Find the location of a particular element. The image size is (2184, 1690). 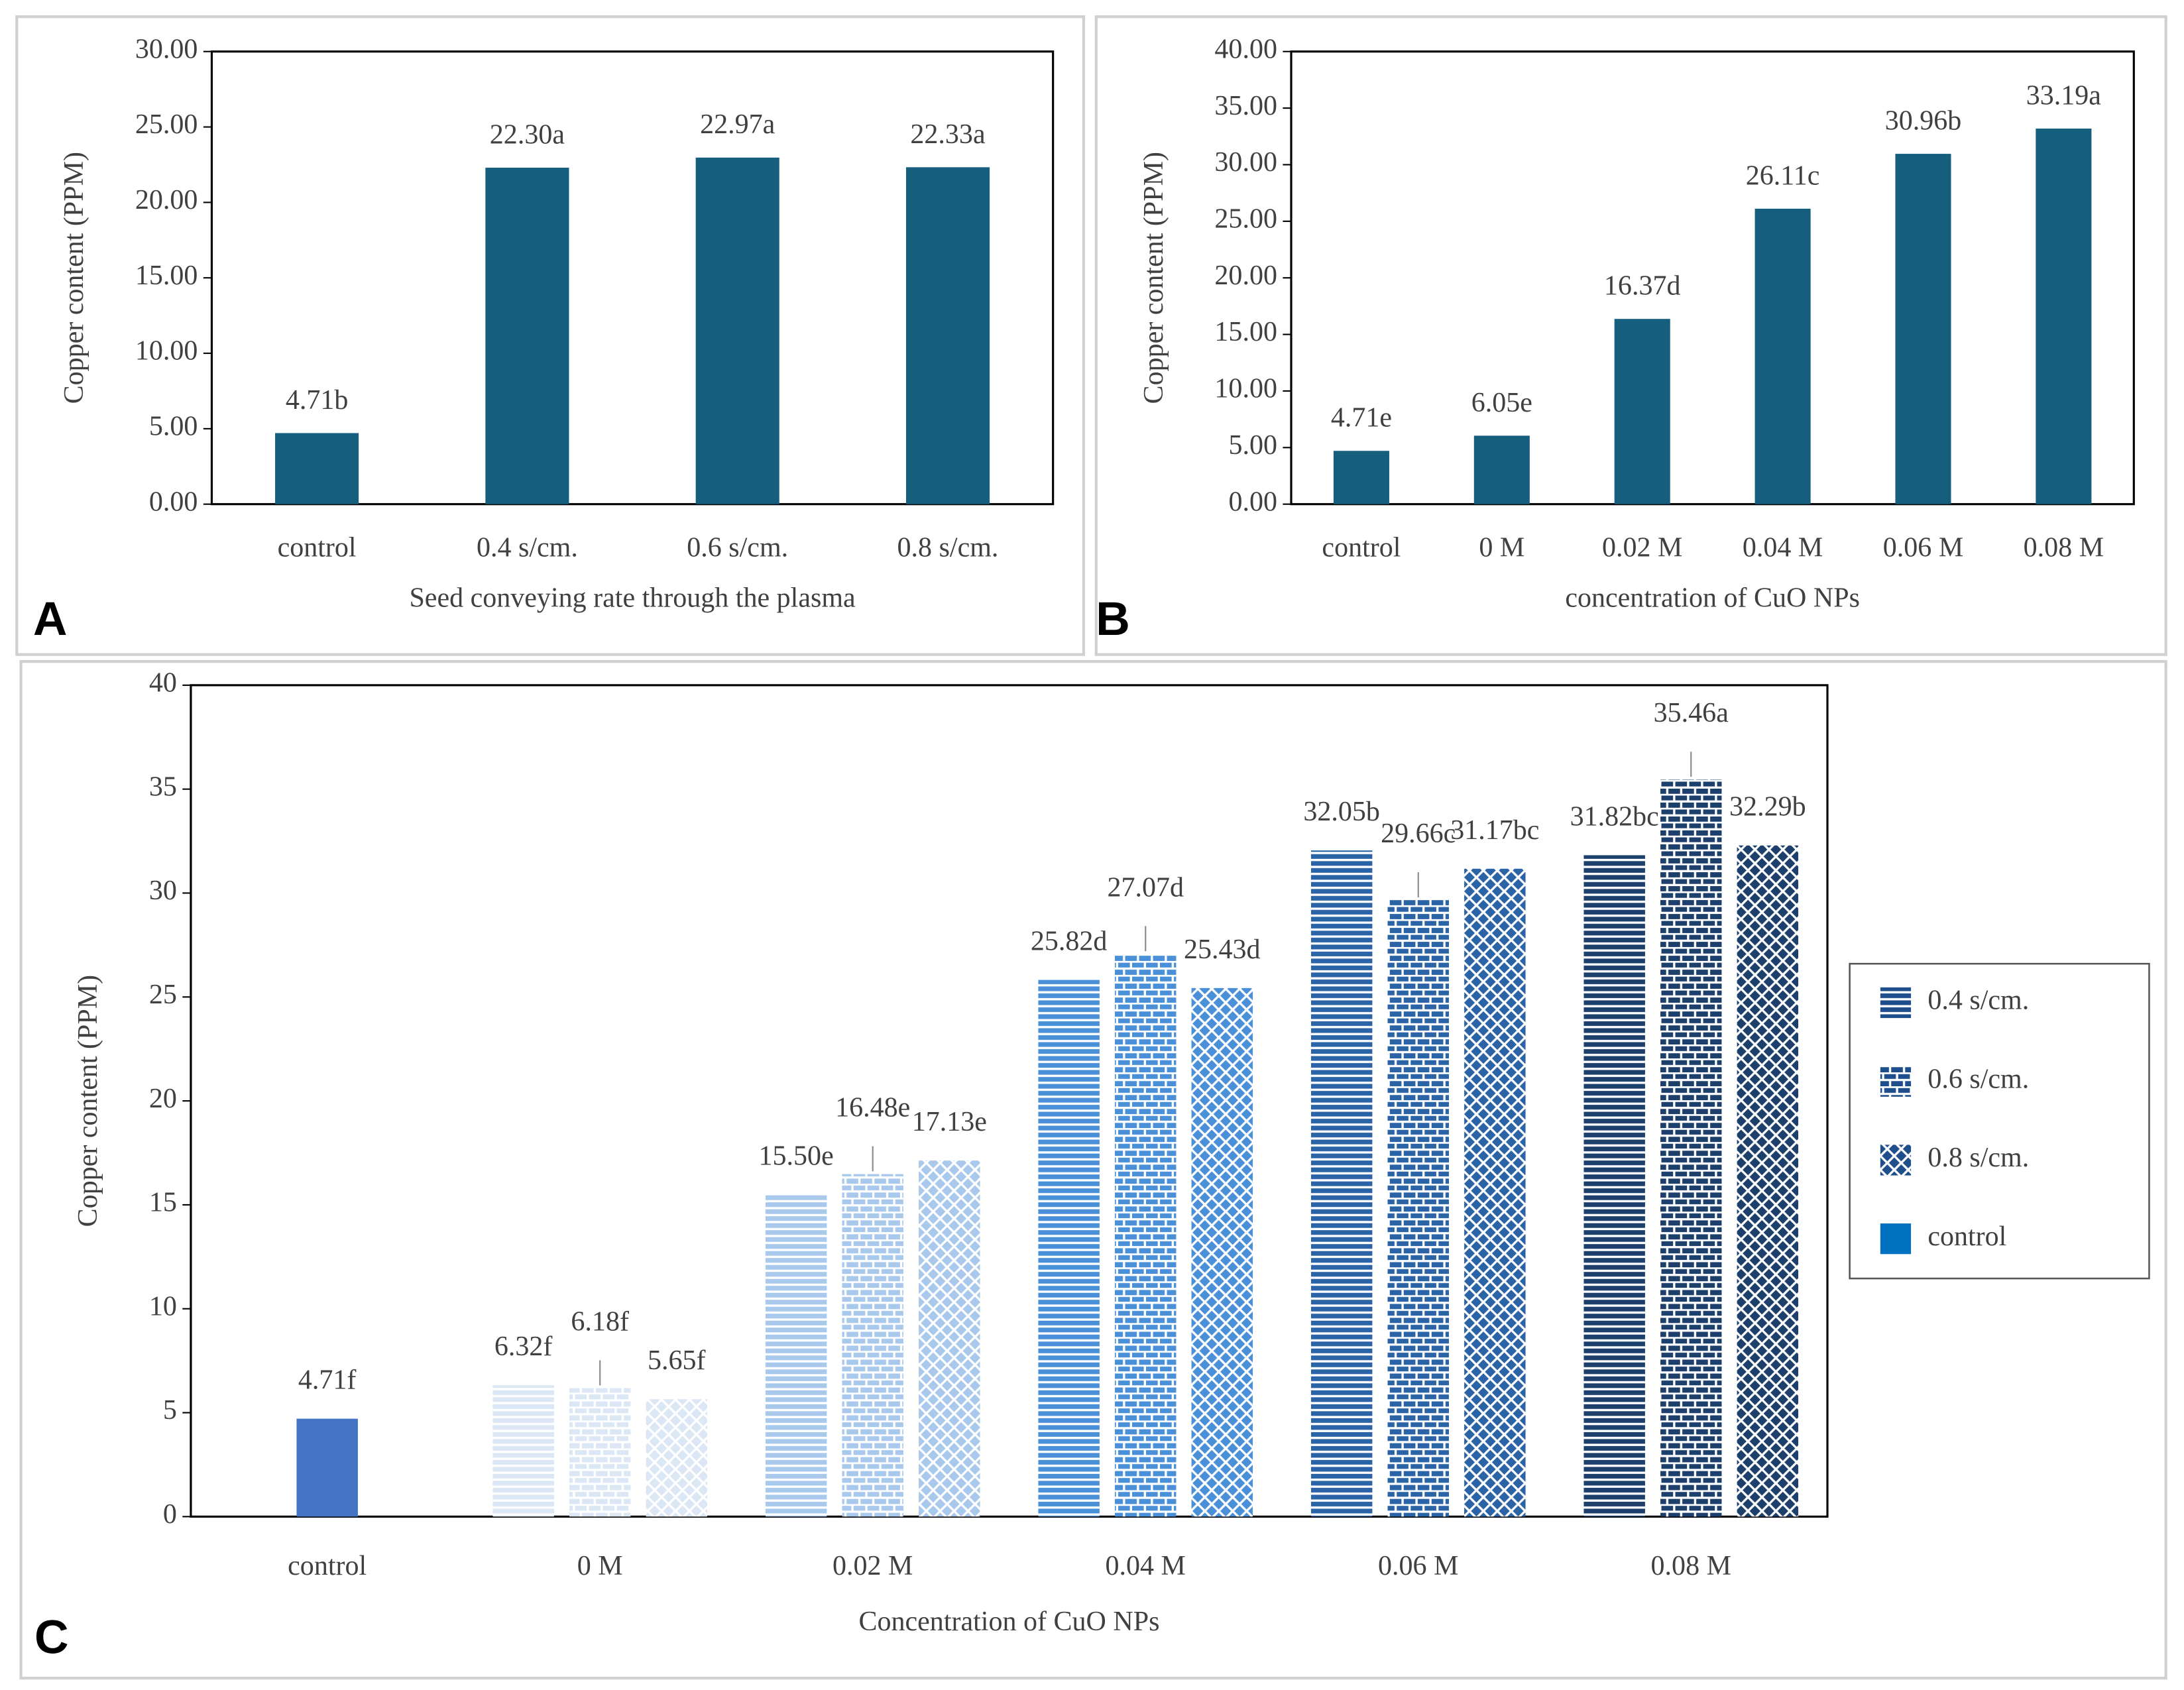

legend-label: 0.4 s/cm. is located at coordinates (1978, 1001).